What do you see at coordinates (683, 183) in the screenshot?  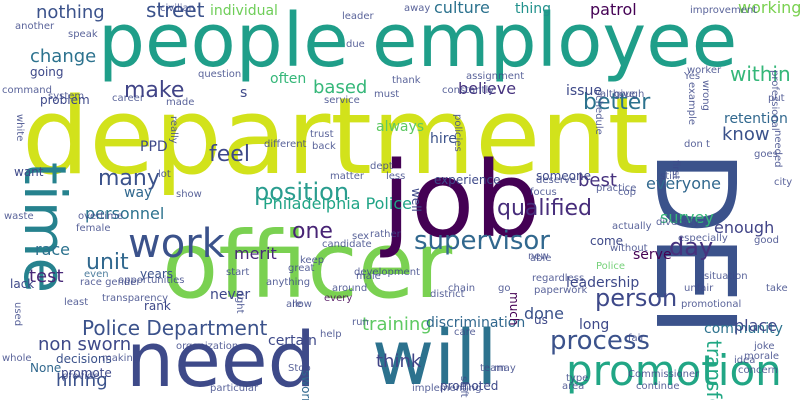 I see `cloud-word: everyone` at bounding box center [683, 183].